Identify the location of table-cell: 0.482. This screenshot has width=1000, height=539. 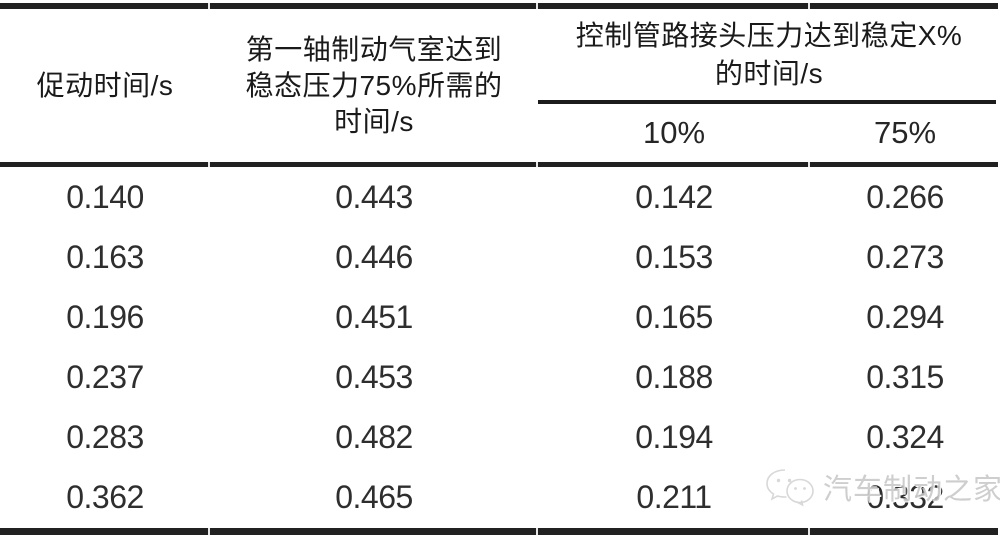
(374, 437).